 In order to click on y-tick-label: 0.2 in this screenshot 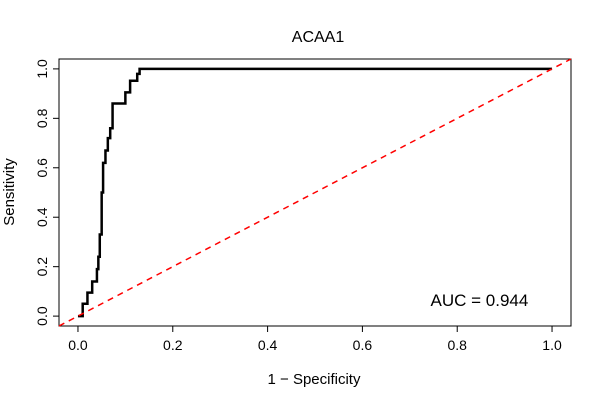, I will do `click(42, 267)`.